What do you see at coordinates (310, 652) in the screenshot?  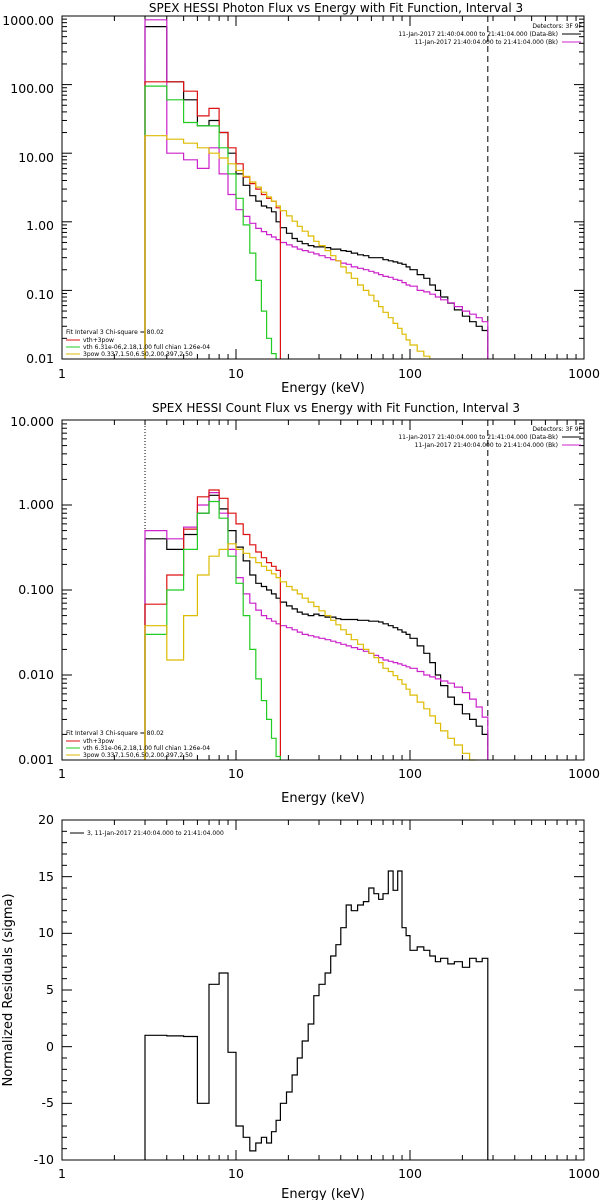 I see `count-series-bpow_component` at bounding box center [310, 652].